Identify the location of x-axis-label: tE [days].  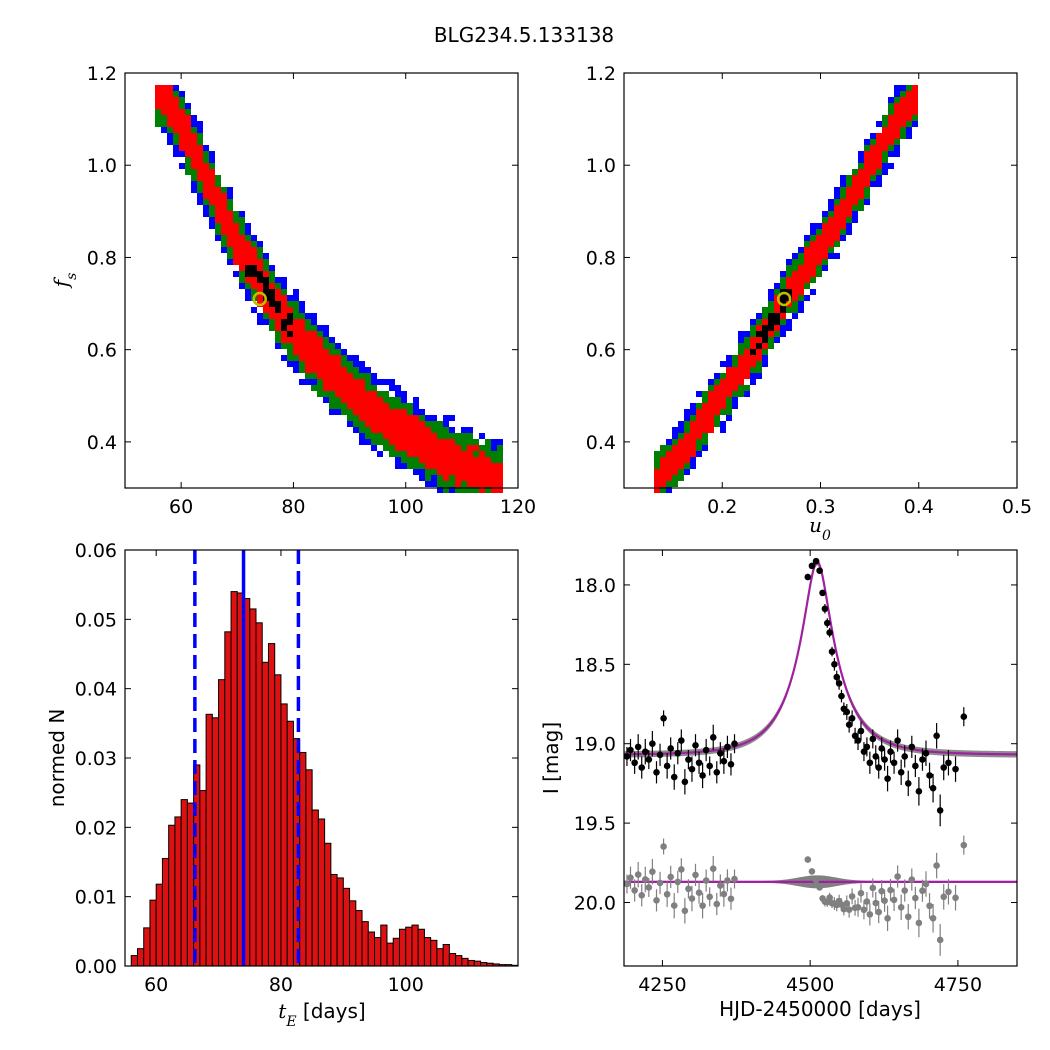
(321, 1014).